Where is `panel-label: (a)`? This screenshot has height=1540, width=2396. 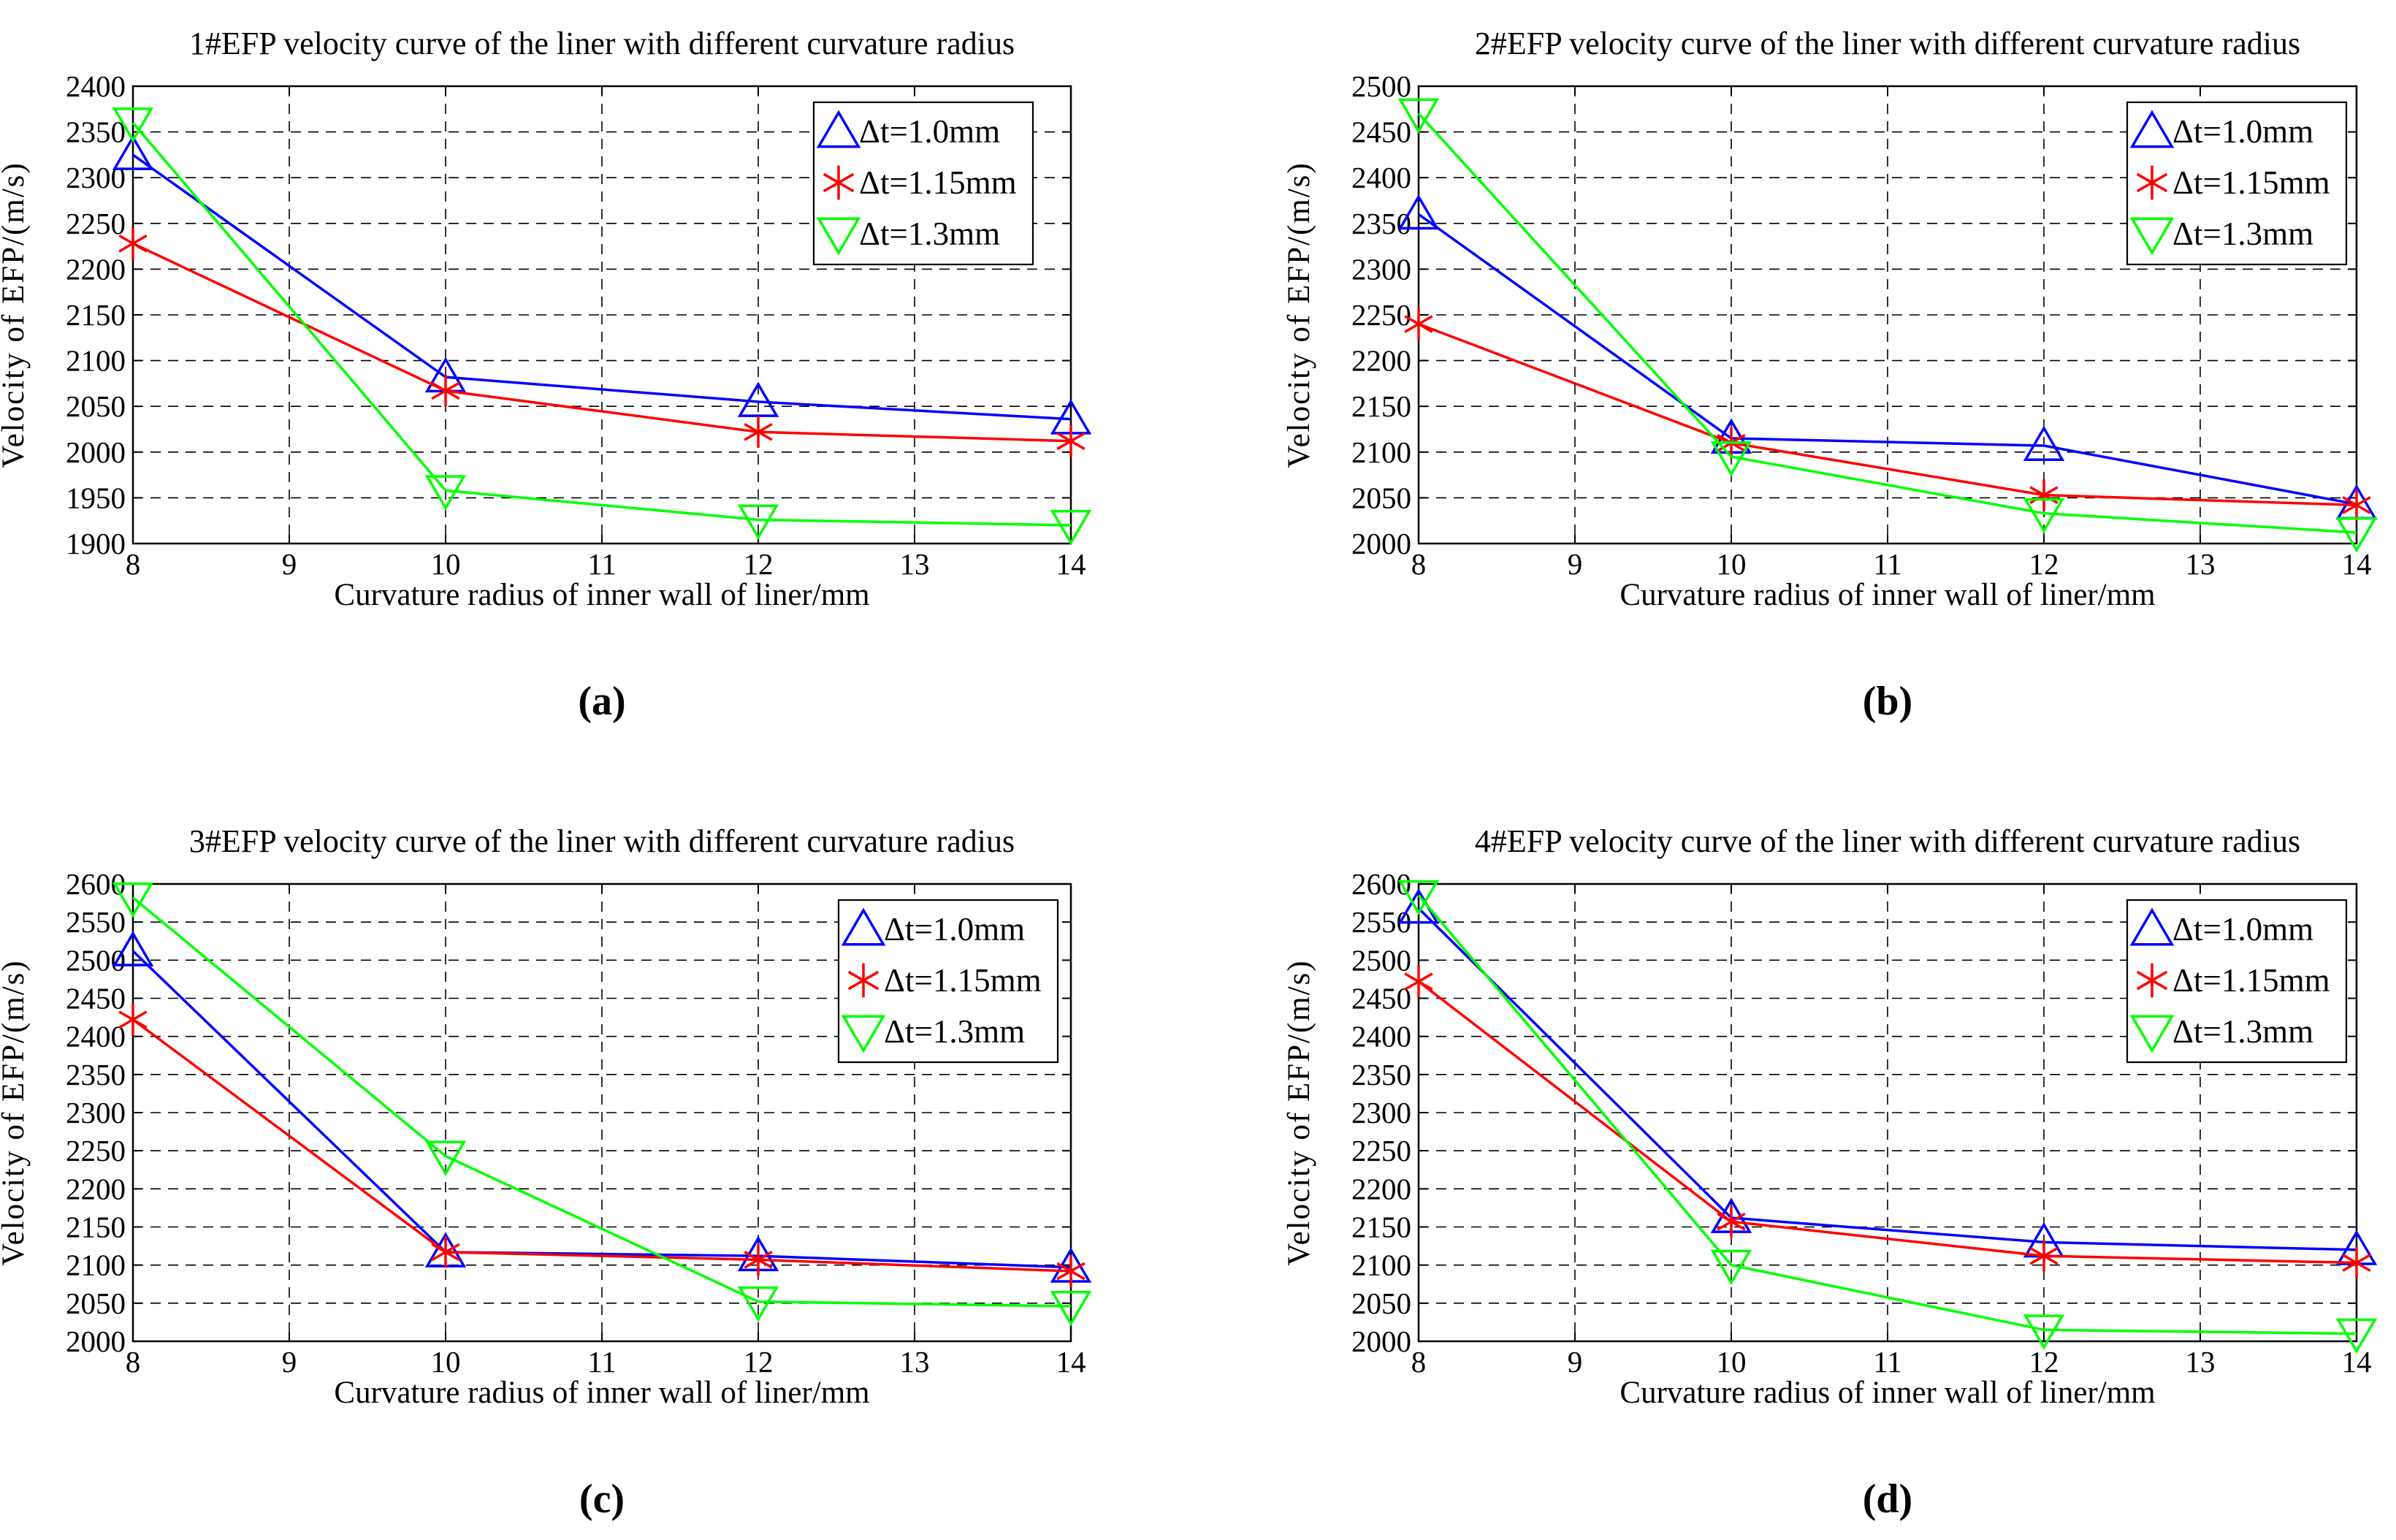
panel-label: (a) is located at coordinates (601, 701).